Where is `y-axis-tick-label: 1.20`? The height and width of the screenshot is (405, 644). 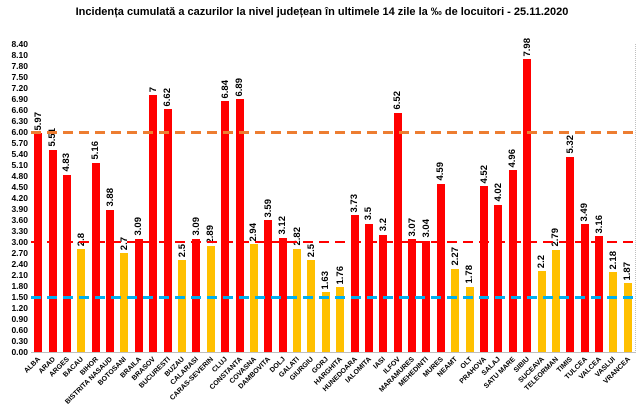 y-axis-tick-label: 1.20 is located at coordinates (19, 308).